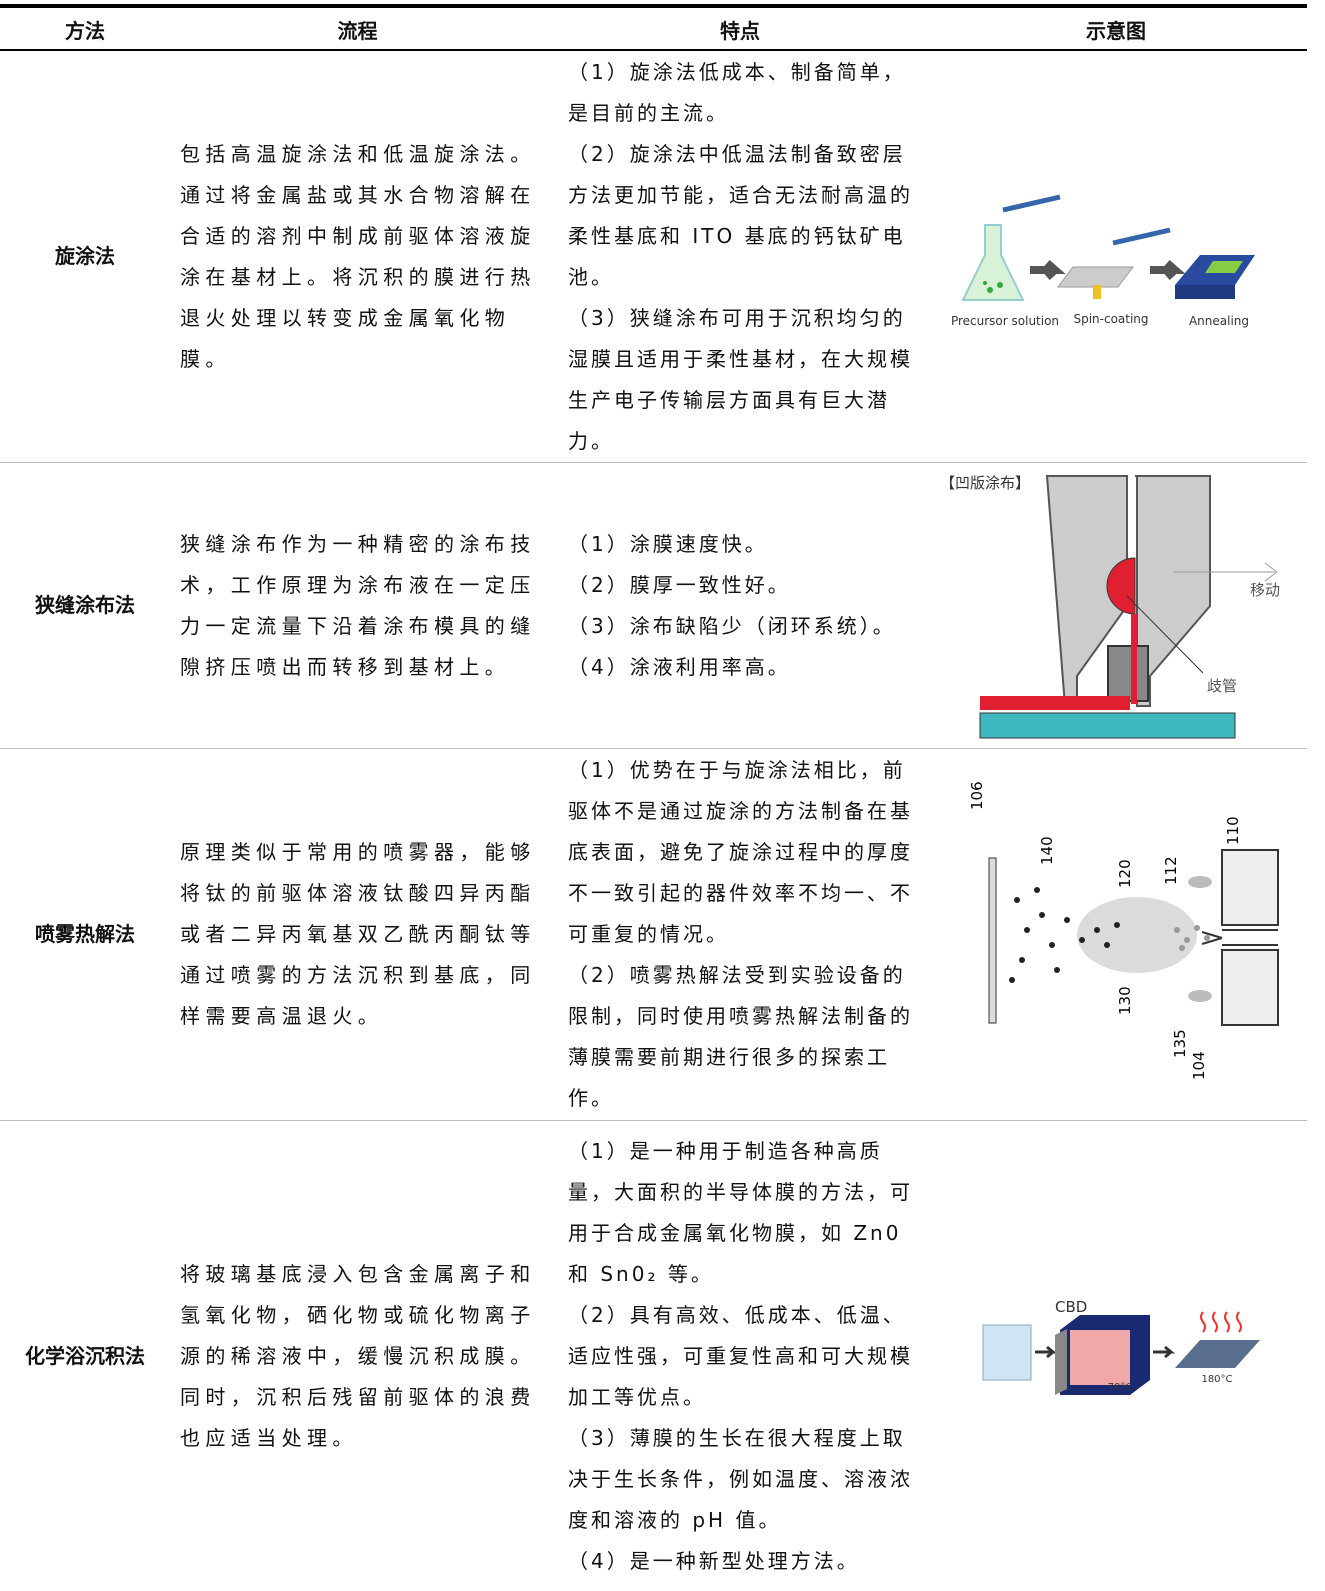 This screenshot has height=1591, width=1325. I want to click on feature: （2）具有高效、低成本、低温、适应性强，可重复性高和可大规模加工等优点。, so click(740, 1355).